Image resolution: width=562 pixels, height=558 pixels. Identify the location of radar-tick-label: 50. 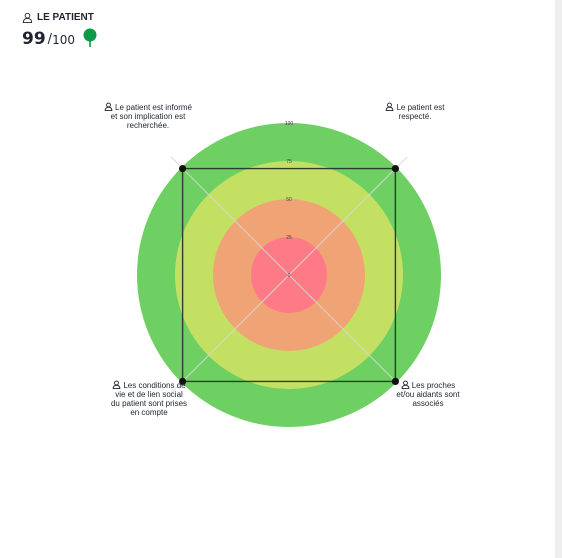
(289, 200).